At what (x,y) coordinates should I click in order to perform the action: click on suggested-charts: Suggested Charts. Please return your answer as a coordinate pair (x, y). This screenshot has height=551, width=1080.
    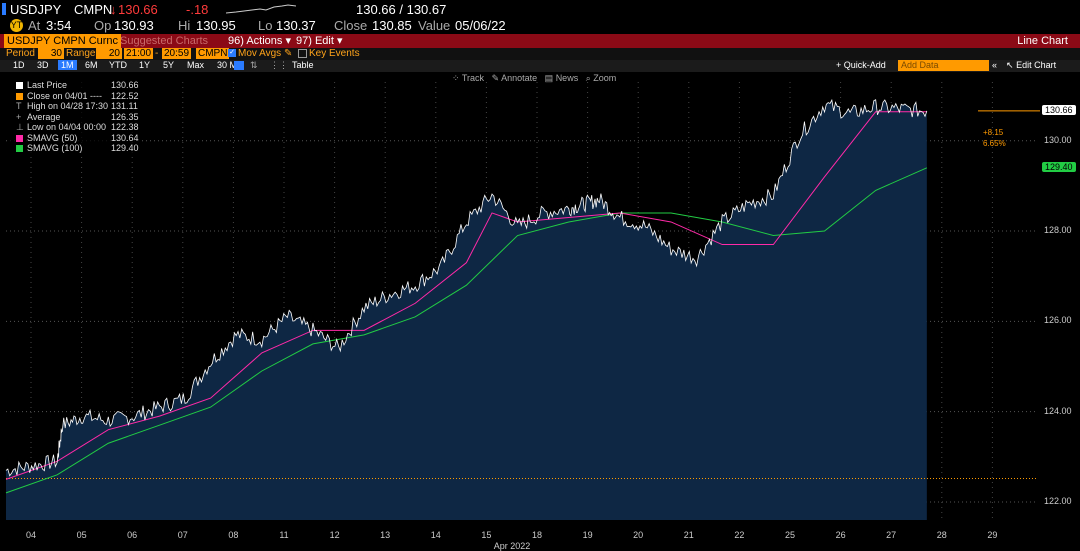
    Looking at the image, I should click on (164, 41).